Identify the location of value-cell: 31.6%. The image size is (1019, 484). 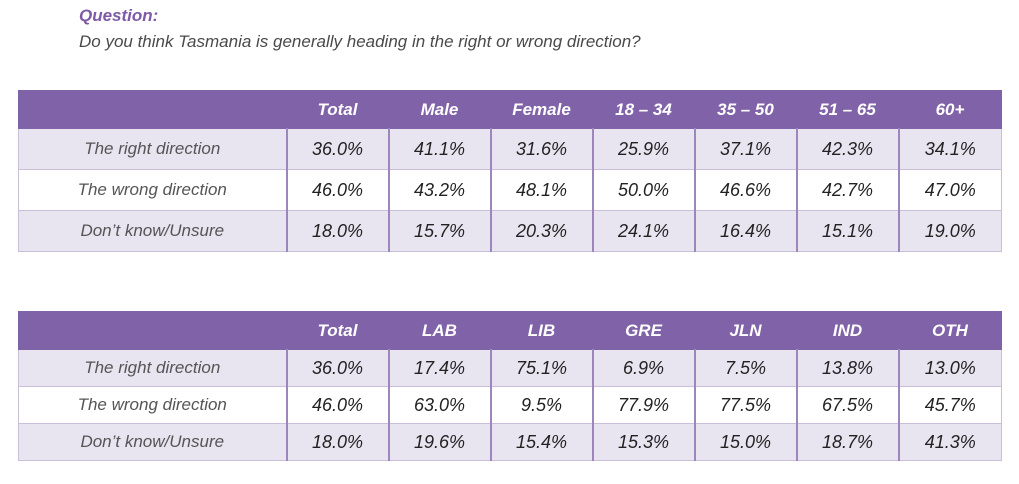
(541, 149).